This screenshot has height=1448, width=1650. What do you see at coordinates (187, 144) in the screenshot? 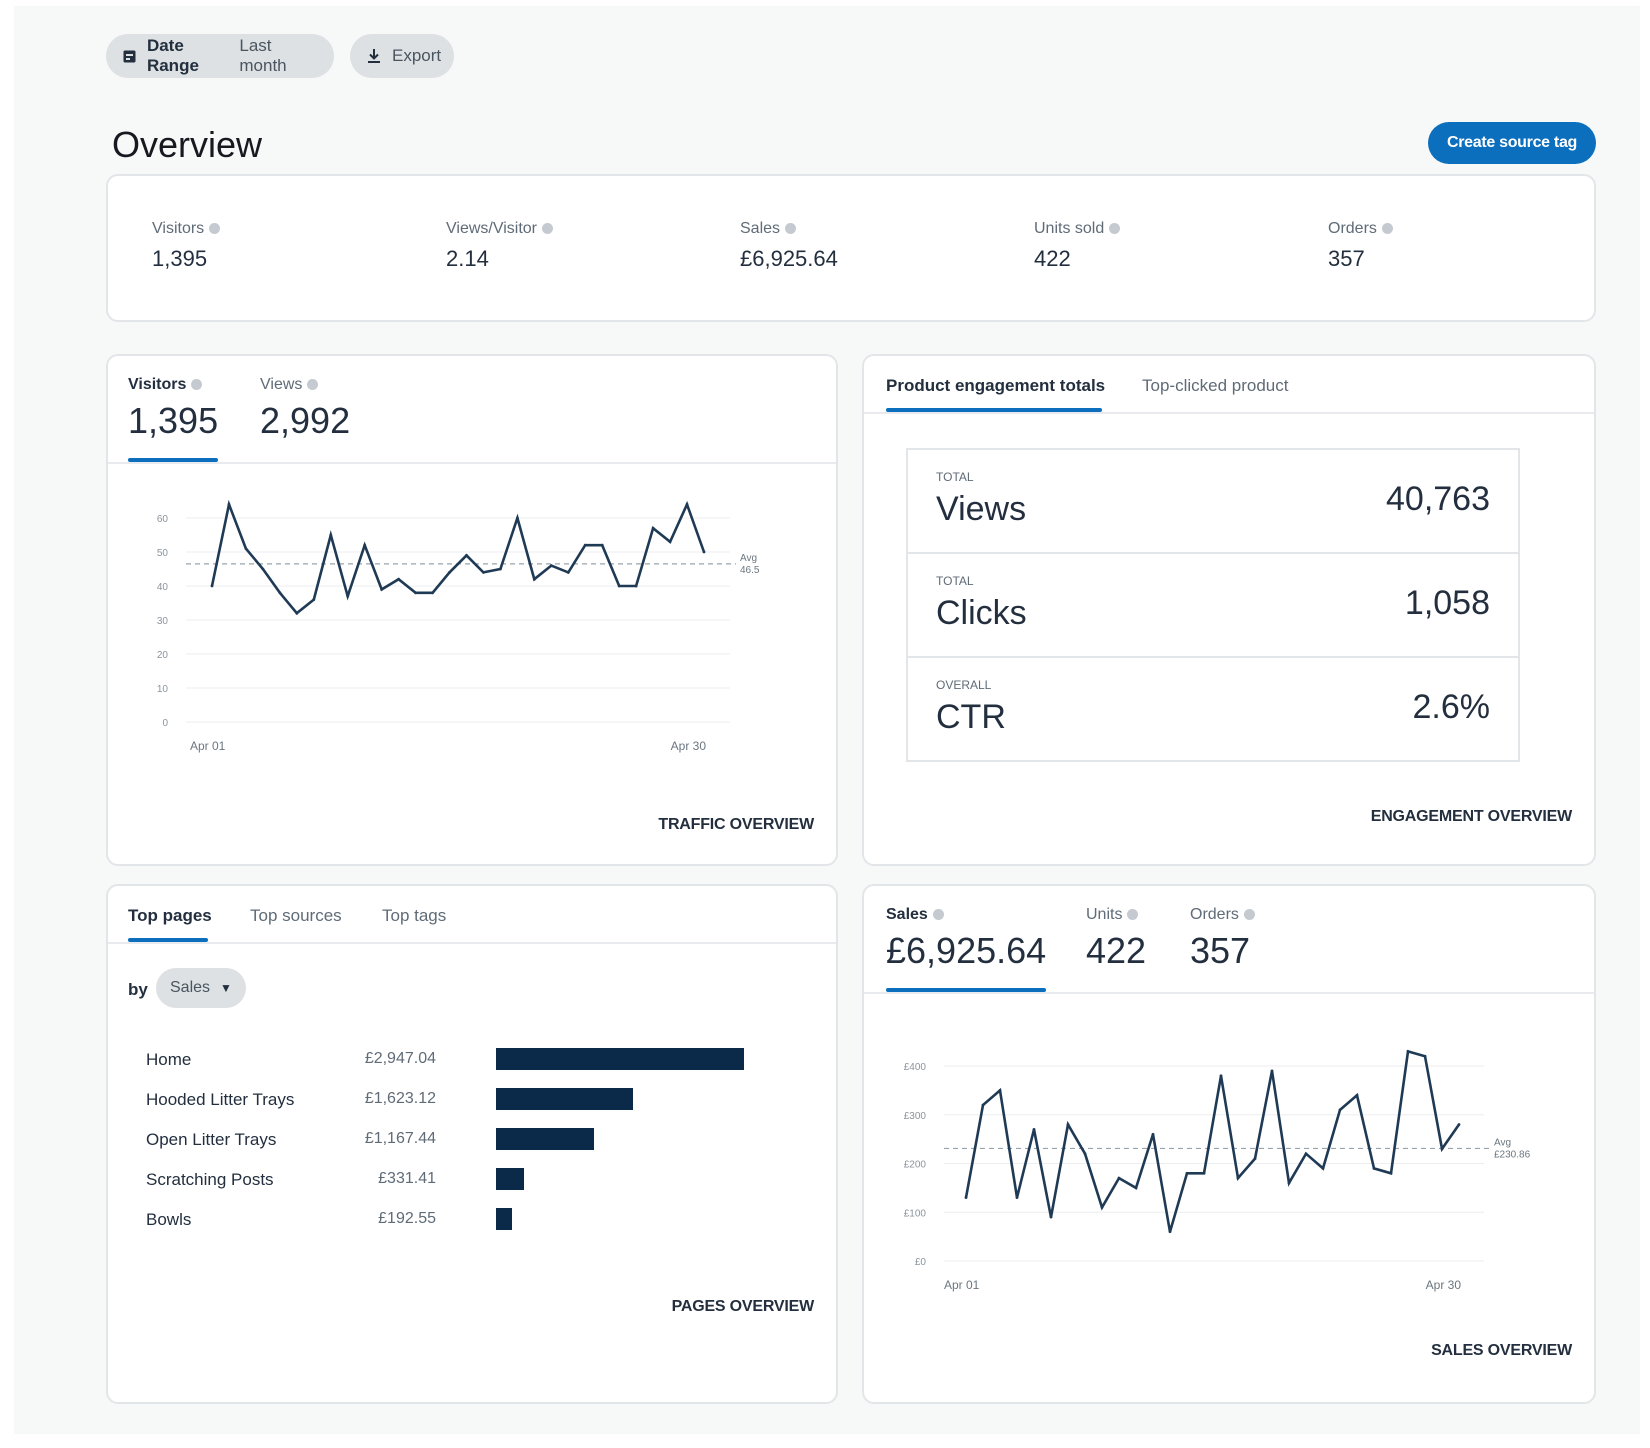
I see `page-title: Overview` at bounding box center [187, 144].